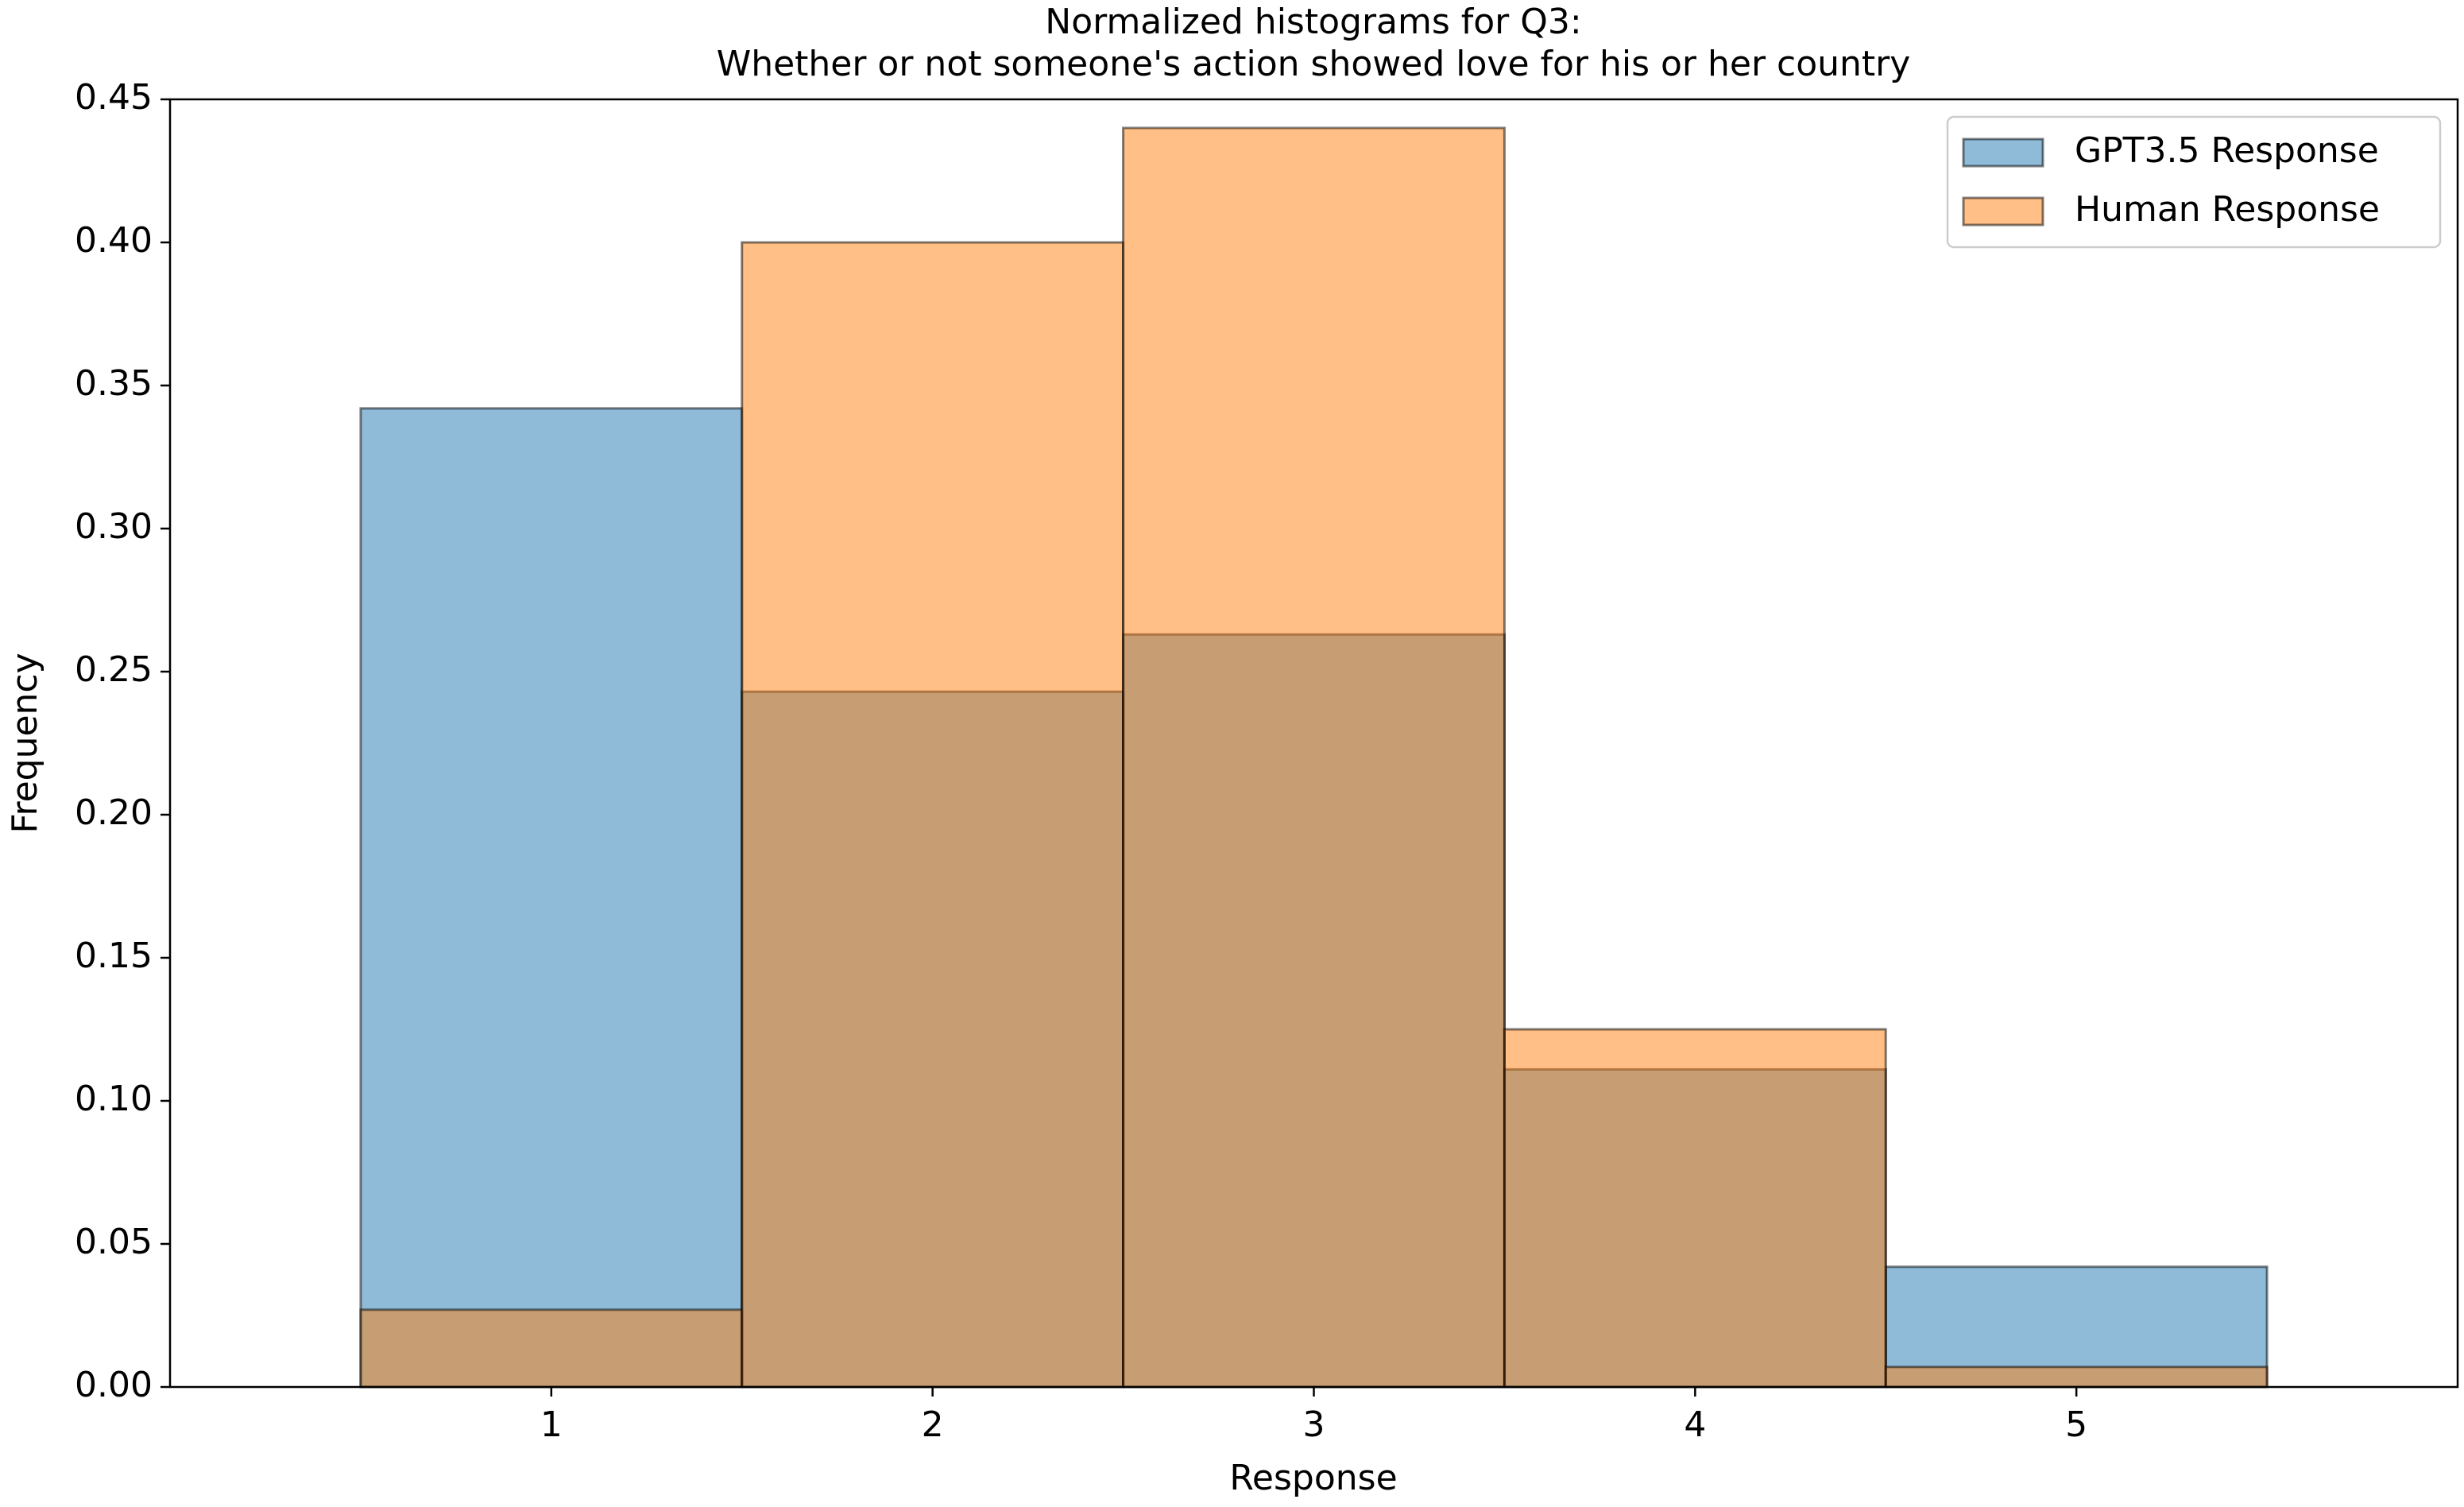  What do you see at coordinates (1314, 1424) in the screenshot?
I see `x-tick-label: 3` at bounding box center [1314, 1424].